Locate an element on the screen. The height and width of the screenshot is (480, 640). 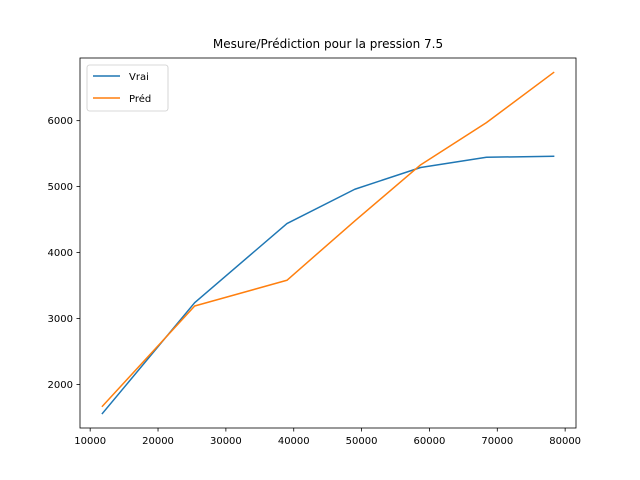
legend: Vrai Préd is located at coordinates (127, 88).